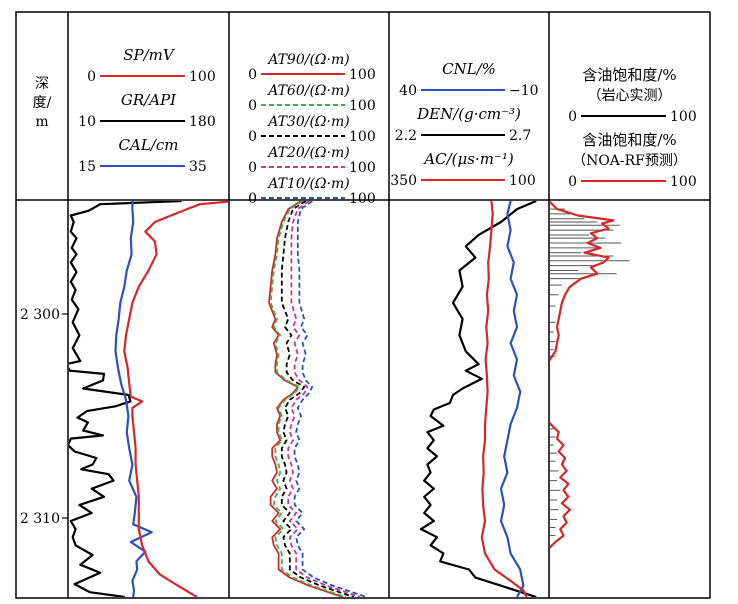  I want to click on legend-subtitle: （岩心实测）, so click(630, 96).